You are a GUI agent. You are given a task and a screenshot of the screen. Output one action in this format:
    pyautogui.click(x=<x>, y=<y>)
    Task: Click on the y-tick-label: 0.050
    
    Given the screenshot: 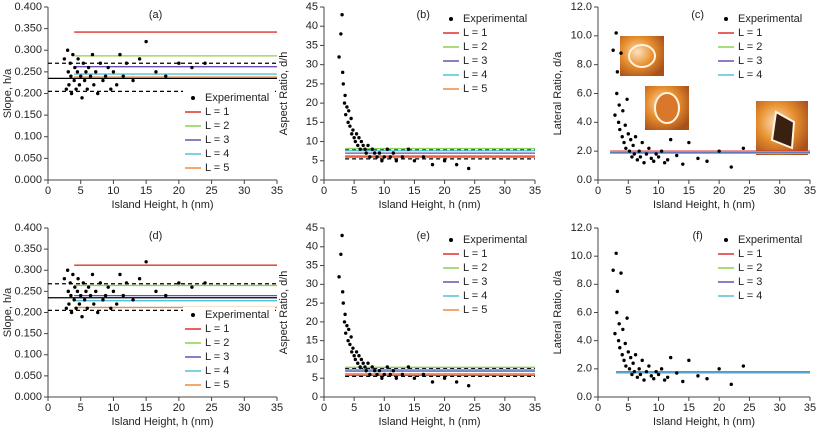 What is the action you would take?
    pyautogui.click(x=28, y=158)
    